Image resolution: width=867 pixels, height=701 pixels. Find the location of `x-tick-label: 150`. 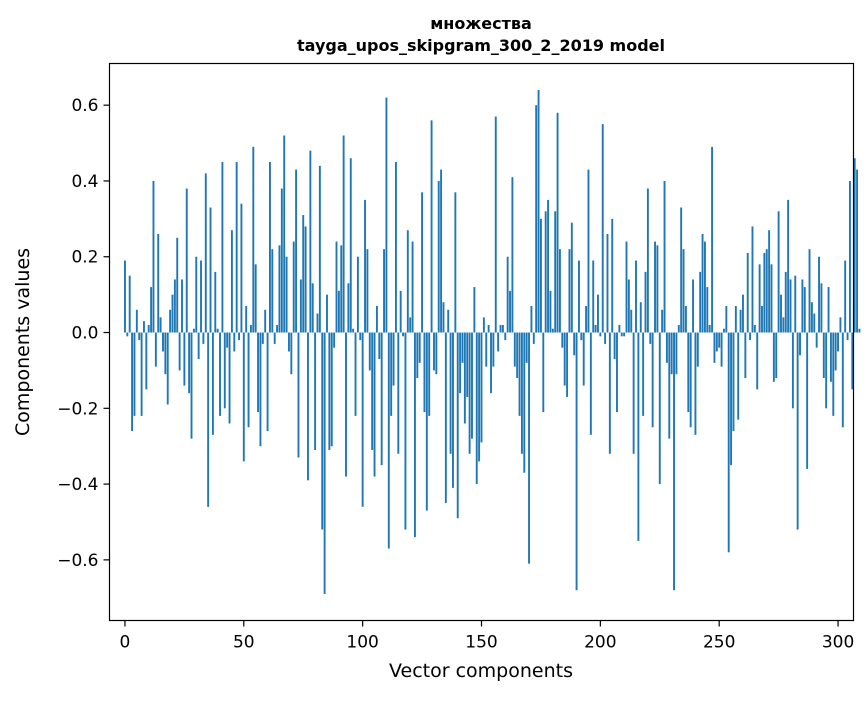

x-tick-label: 150 is located at coordinates (481, 643).